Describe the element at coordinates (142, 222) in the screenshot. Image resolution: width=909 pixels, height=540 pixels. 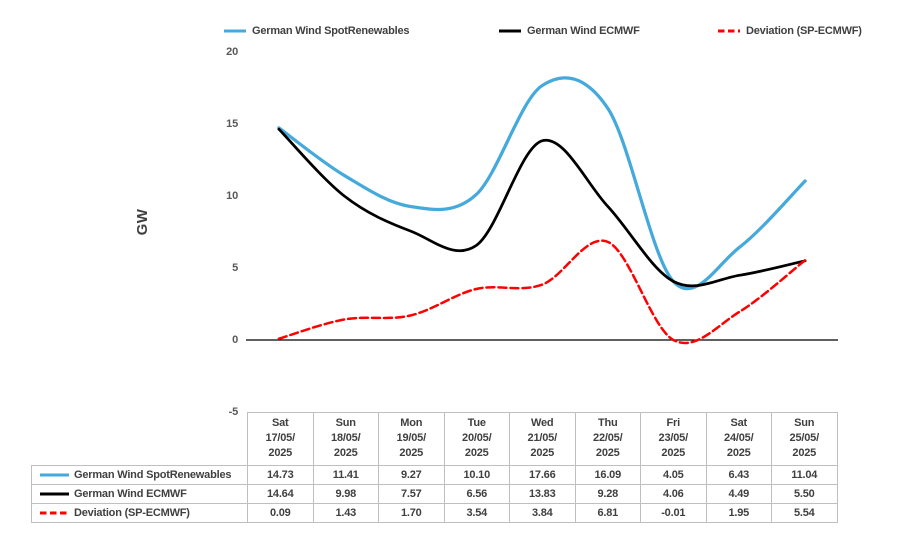
I see `y-axis-title: GW` at that location.